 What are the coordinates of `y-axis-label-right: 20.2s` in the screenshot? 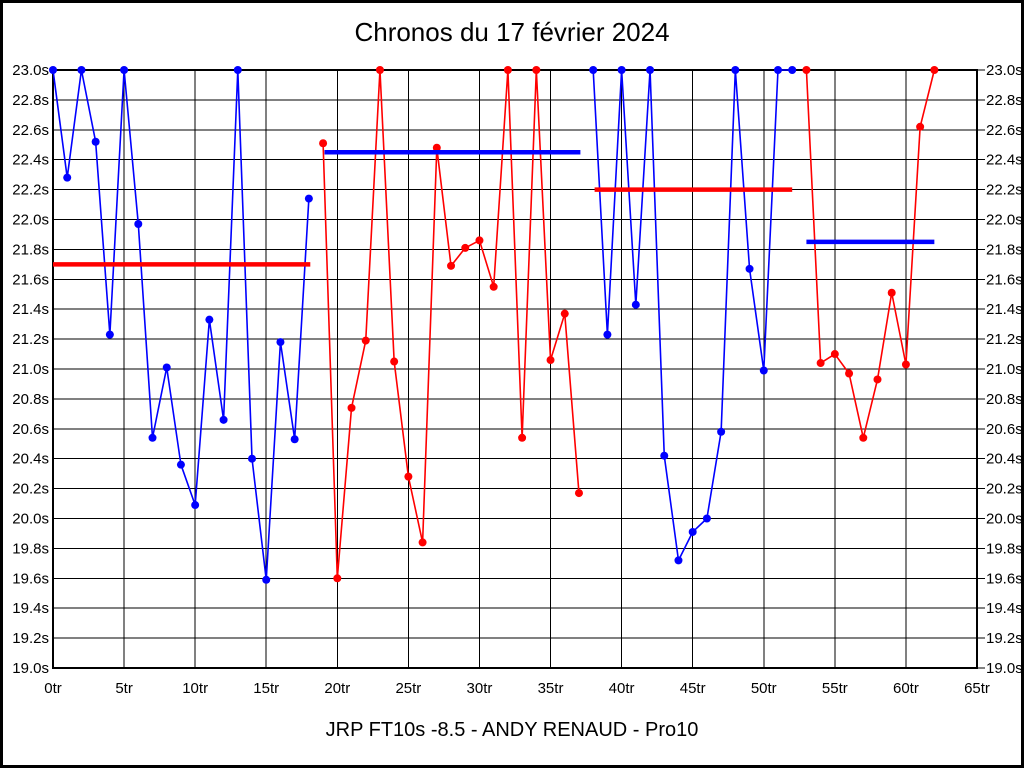 It's located at (1004, 489).